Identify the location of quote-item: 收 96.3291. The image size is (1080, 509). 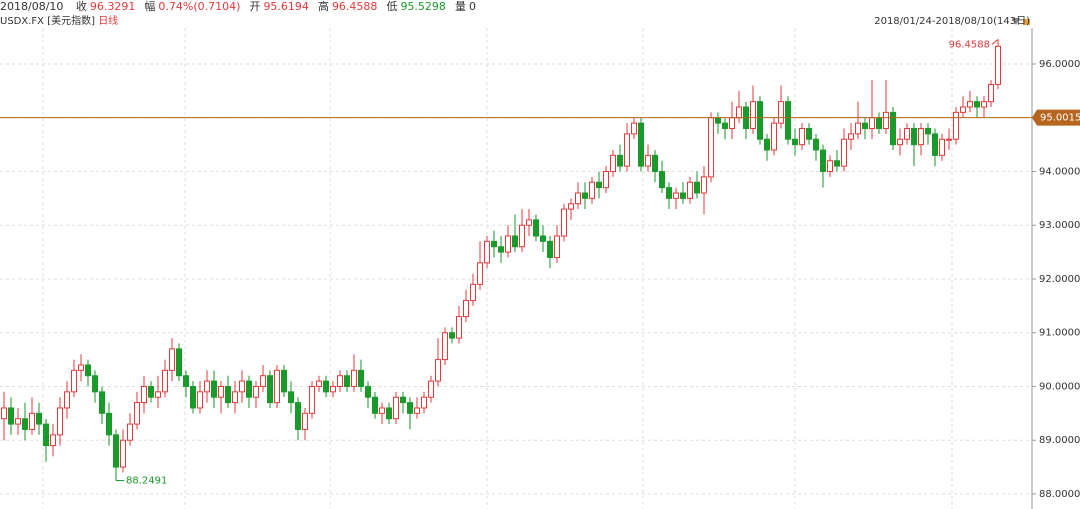
(106, 6).